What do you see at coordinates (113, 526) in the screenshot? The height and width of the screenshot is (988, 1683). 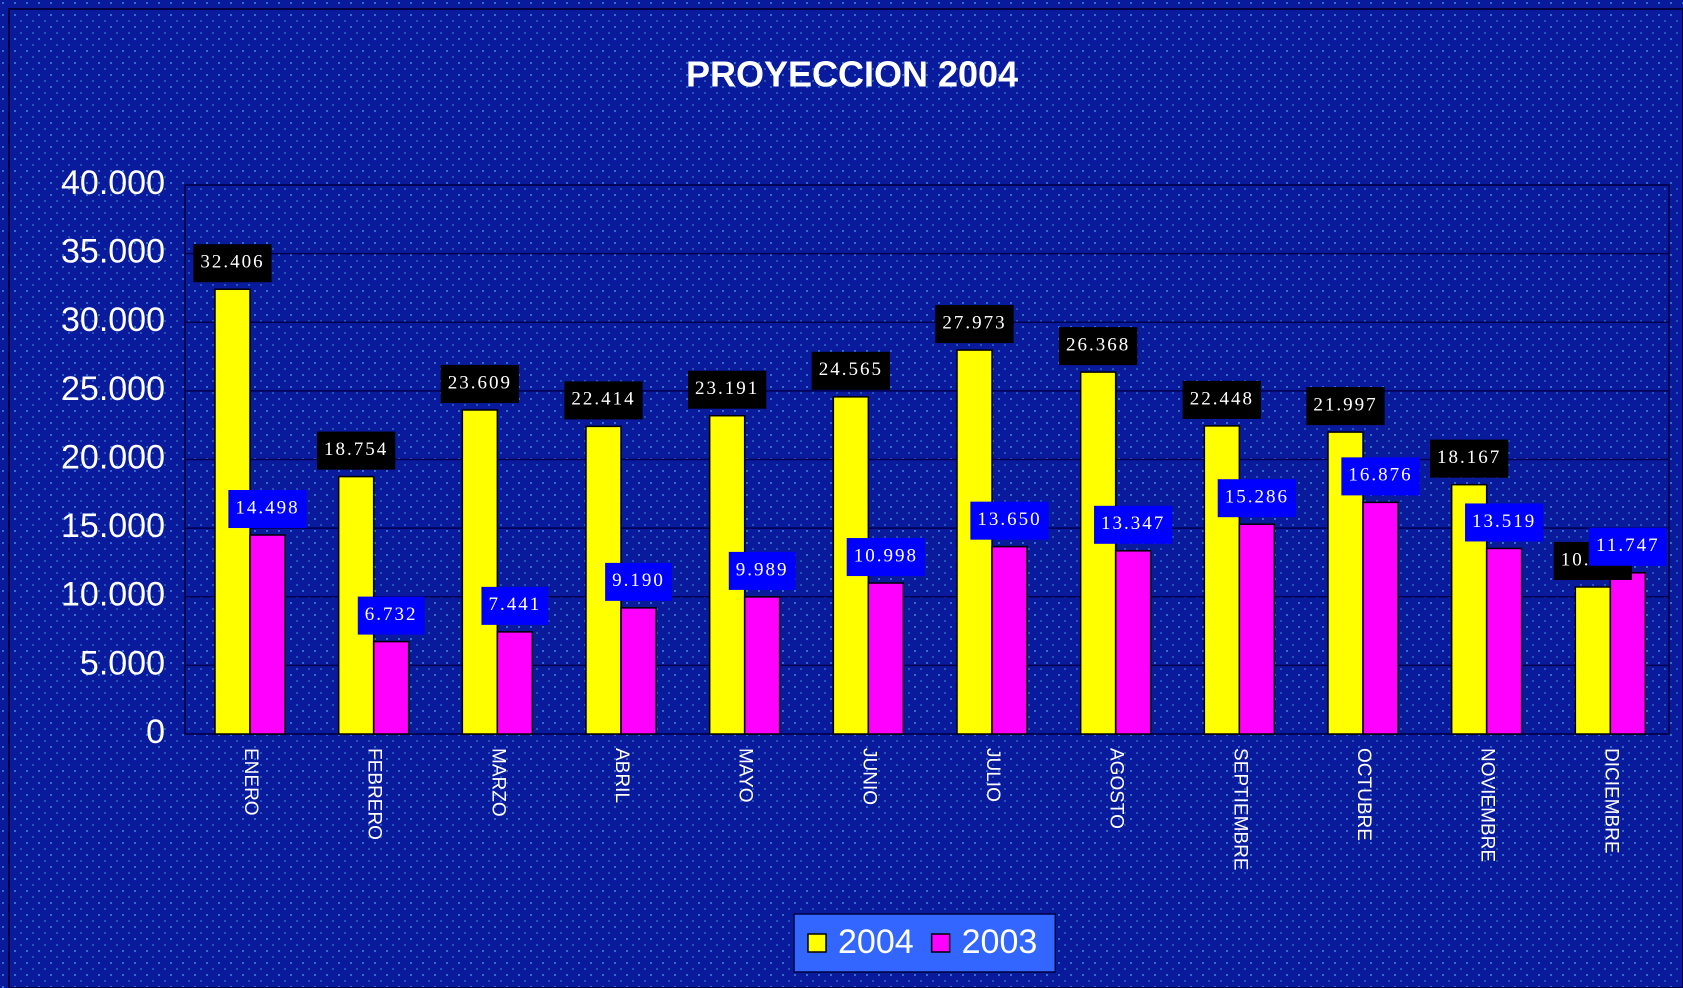 I see `y-tick-label: 15.000` at bounding box center [113, 526].